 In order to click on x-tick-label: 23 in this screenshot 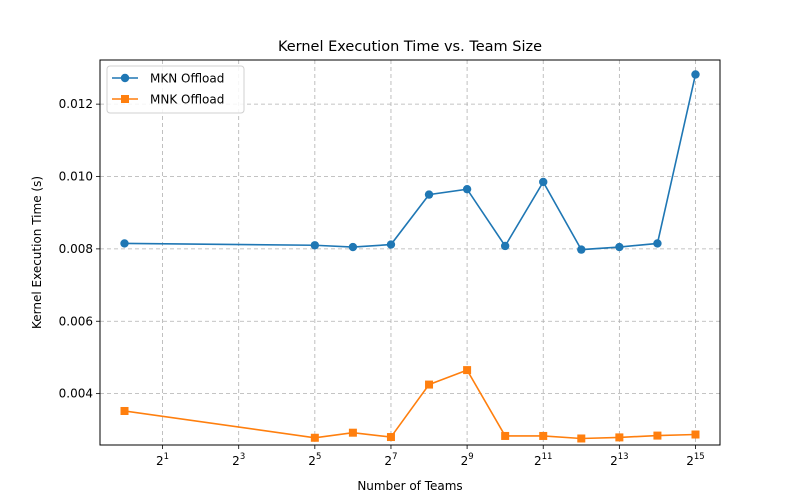, I will do `click(238, 460)`.